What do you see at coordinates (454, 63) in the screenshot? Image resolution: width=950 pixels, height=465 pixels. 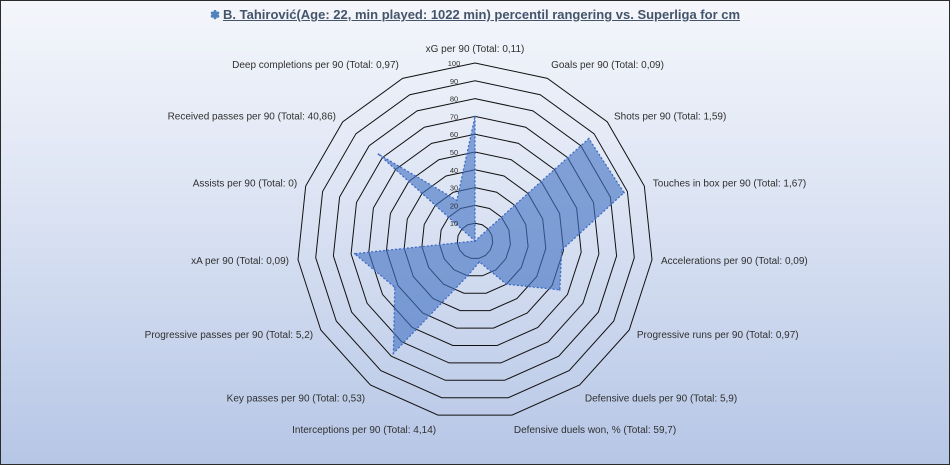 I see `tick-label-100: 100` at bounding box center [454, 63].